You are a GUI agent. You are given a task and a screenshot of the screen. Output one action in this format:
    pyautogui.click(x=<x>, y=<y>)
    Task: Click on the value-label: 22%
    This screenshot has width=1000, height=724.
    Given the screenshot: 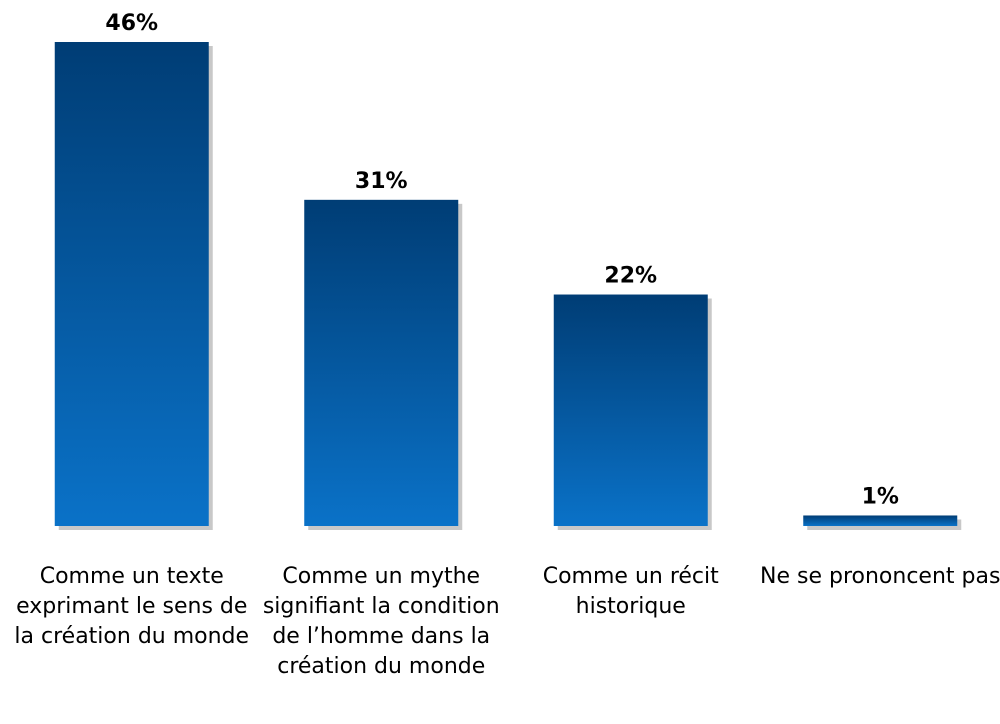 What is the action you would take?
    pyautogui.click(x=630, y=276)
    